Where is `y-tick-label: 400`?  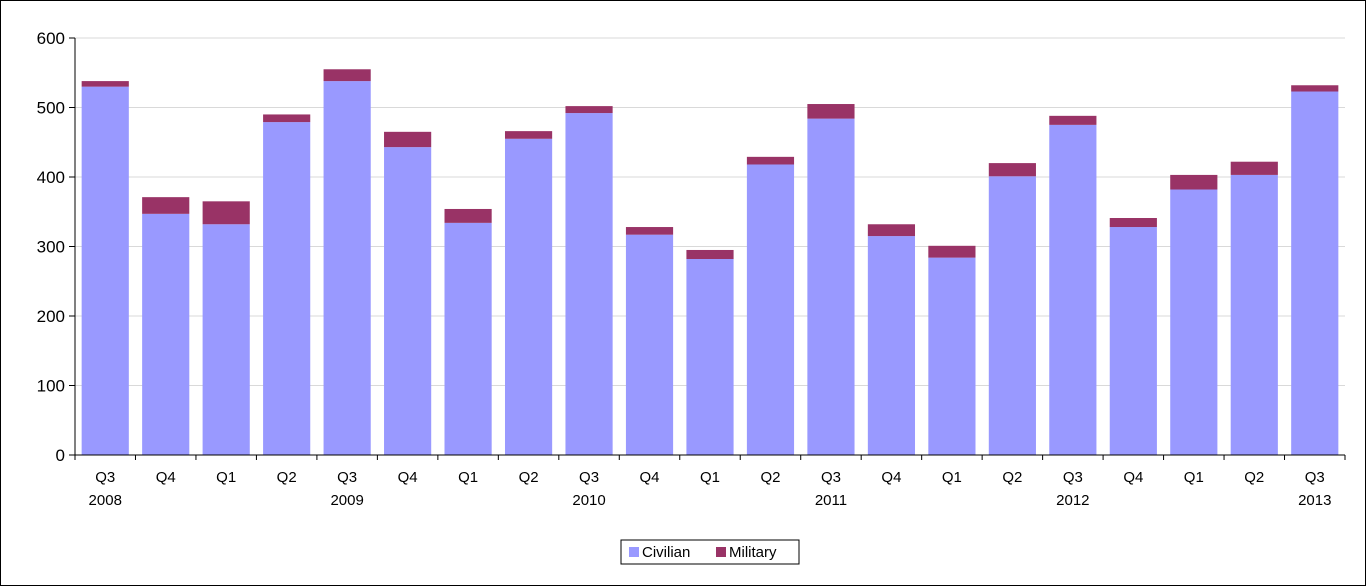
y-tick-label: 400 is located at coordinates (51, 177).